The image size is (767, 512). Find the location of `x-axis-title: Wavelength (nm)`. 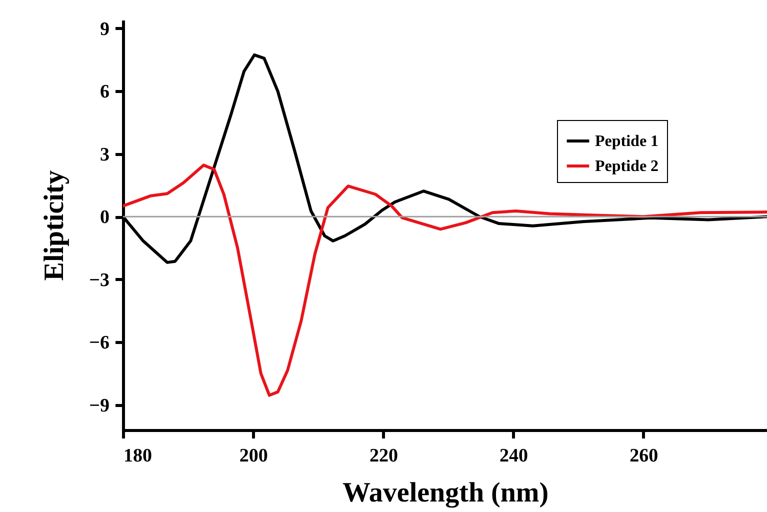

x-axis-title: Wavelength (nm) is located at coordinates (445, 493).